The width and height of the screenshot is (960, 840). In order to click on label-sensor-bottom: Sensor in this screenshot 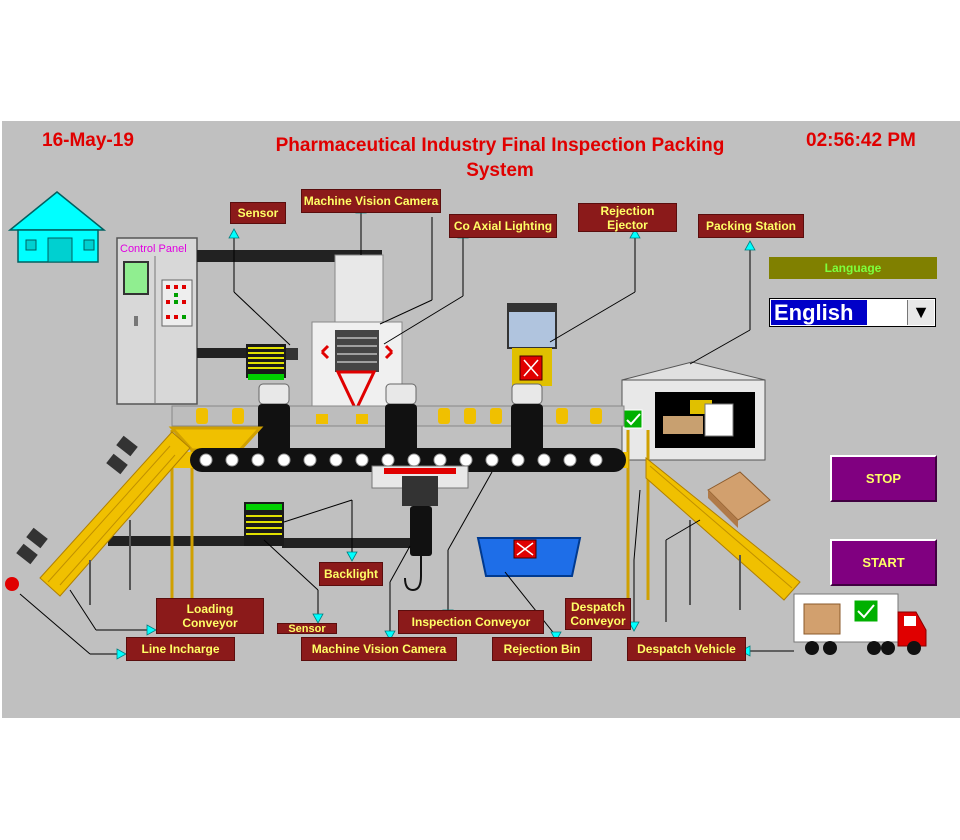, I will do `click(307, 629)`.